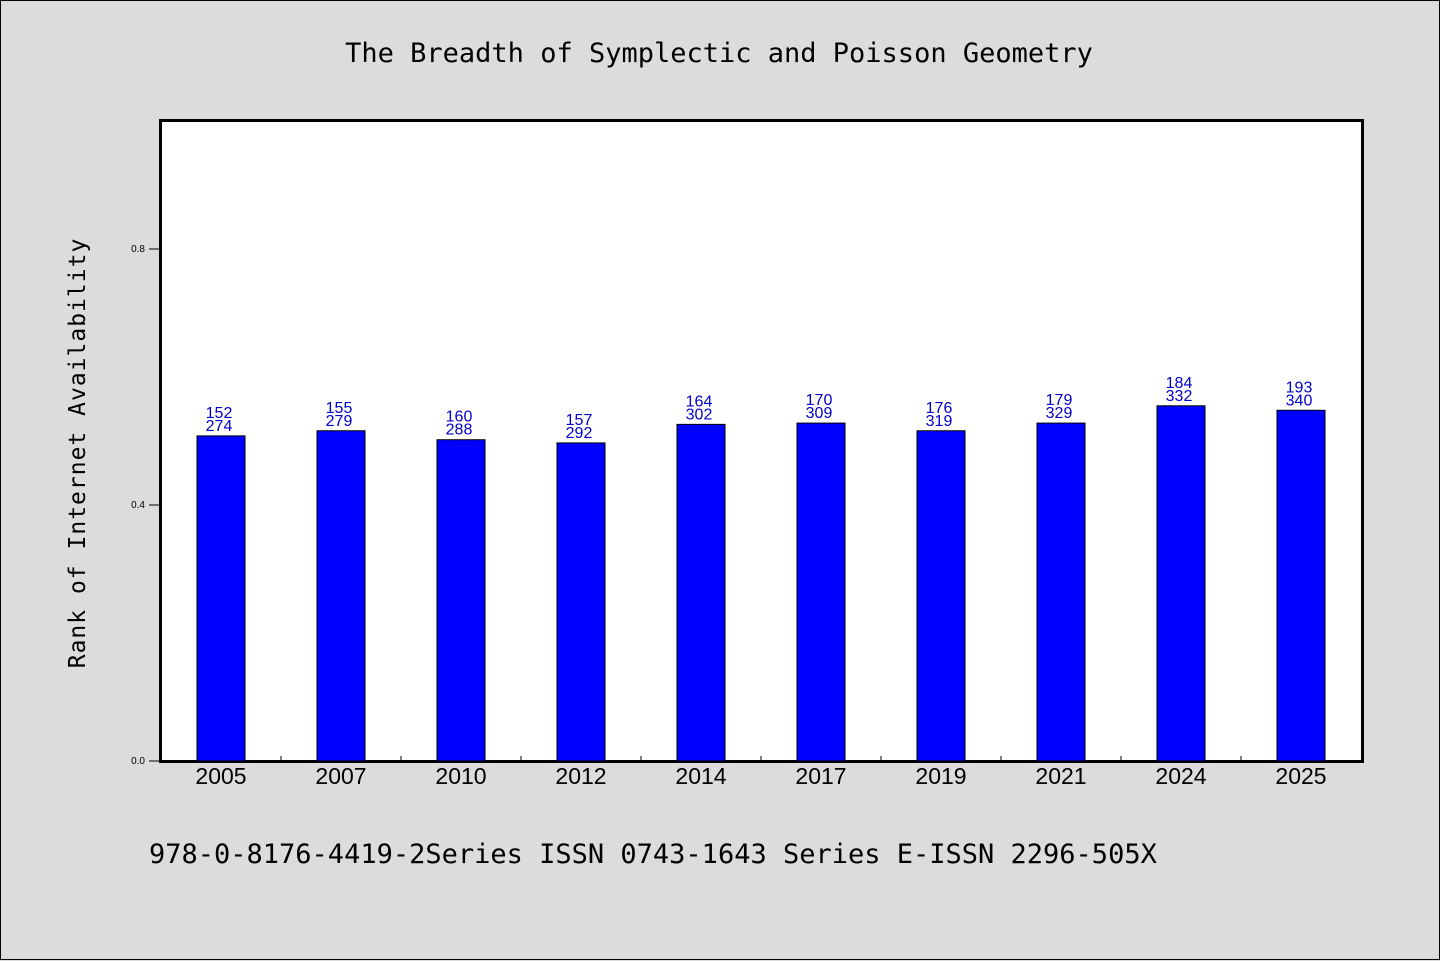  Describe the element at coordinates (138, 249) in the screenshot. I see `y-tick-label-0.8: 0.8` at that location.